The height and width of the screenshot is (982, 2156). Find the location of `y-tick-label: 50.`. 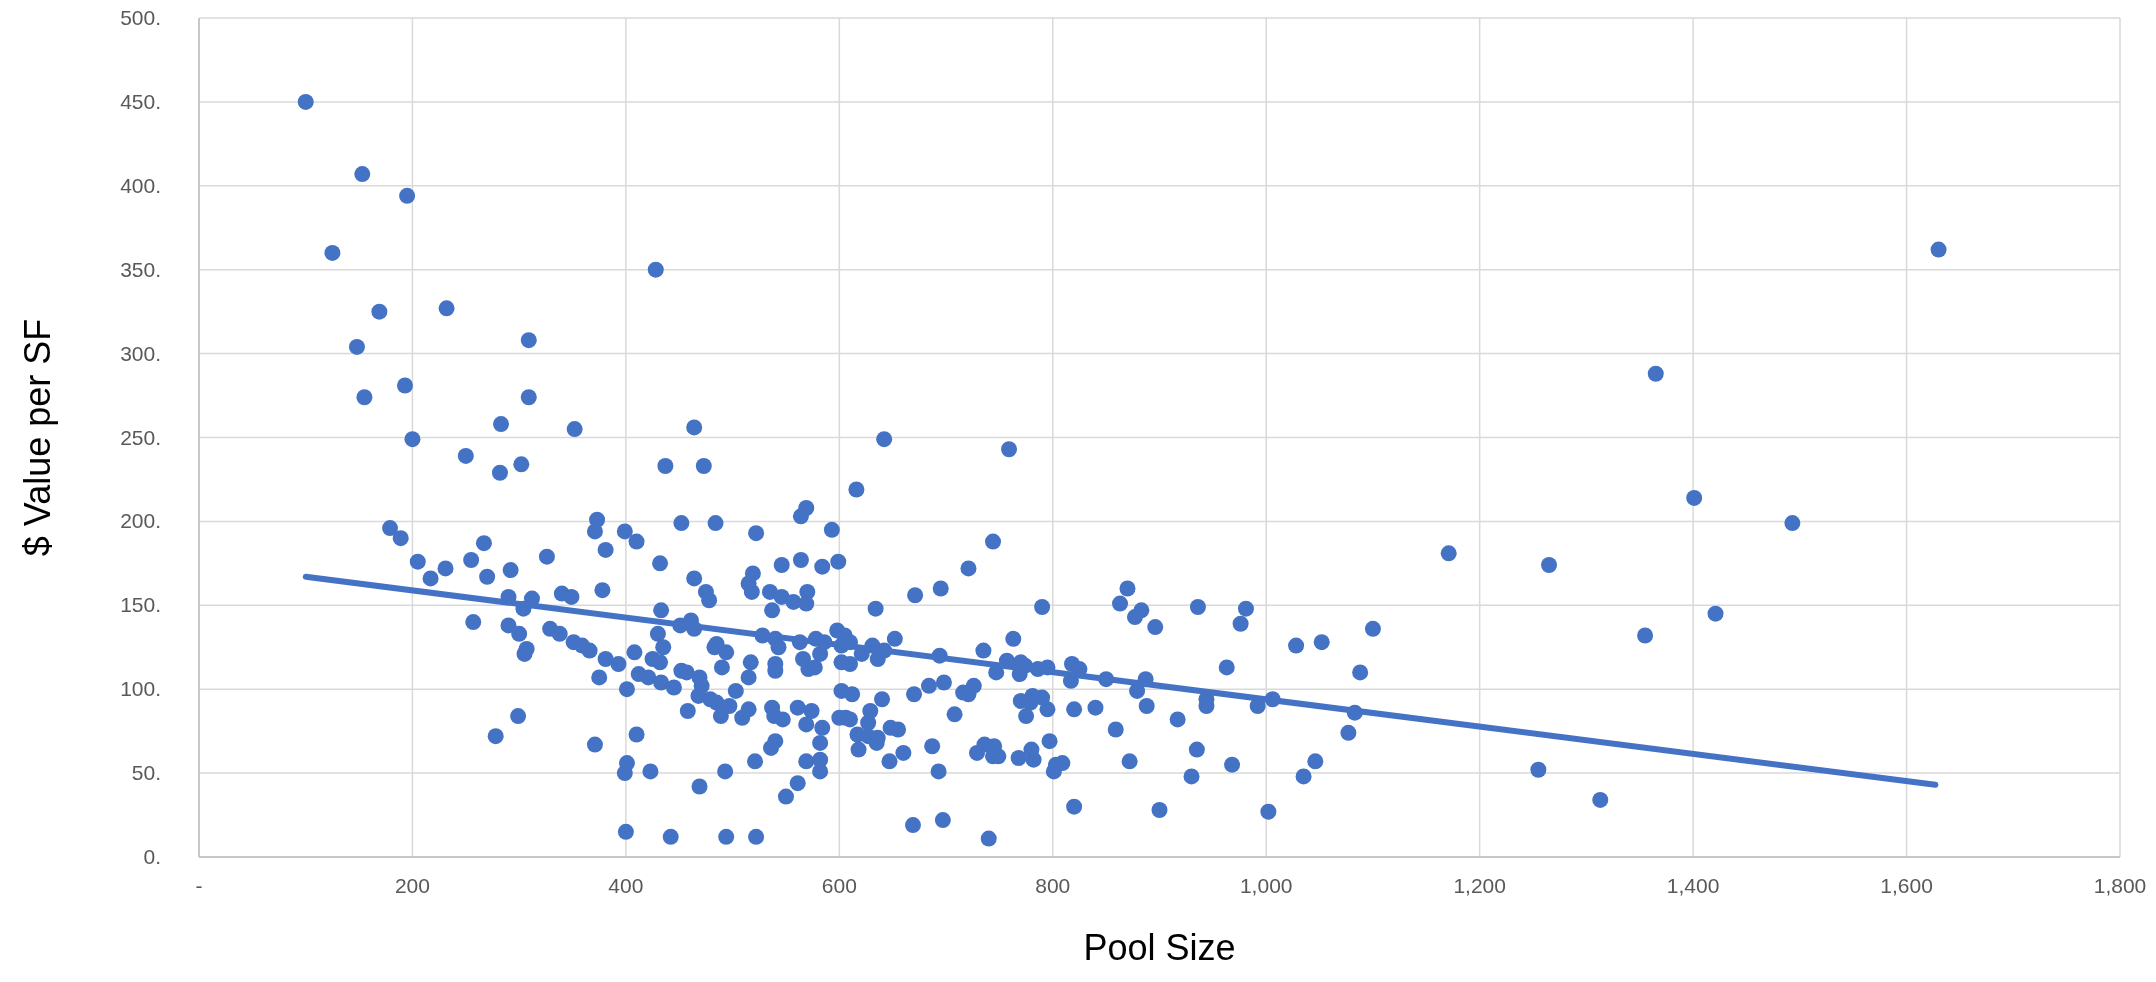

y-tick-label: 50. is located at coordinates (146, 773).